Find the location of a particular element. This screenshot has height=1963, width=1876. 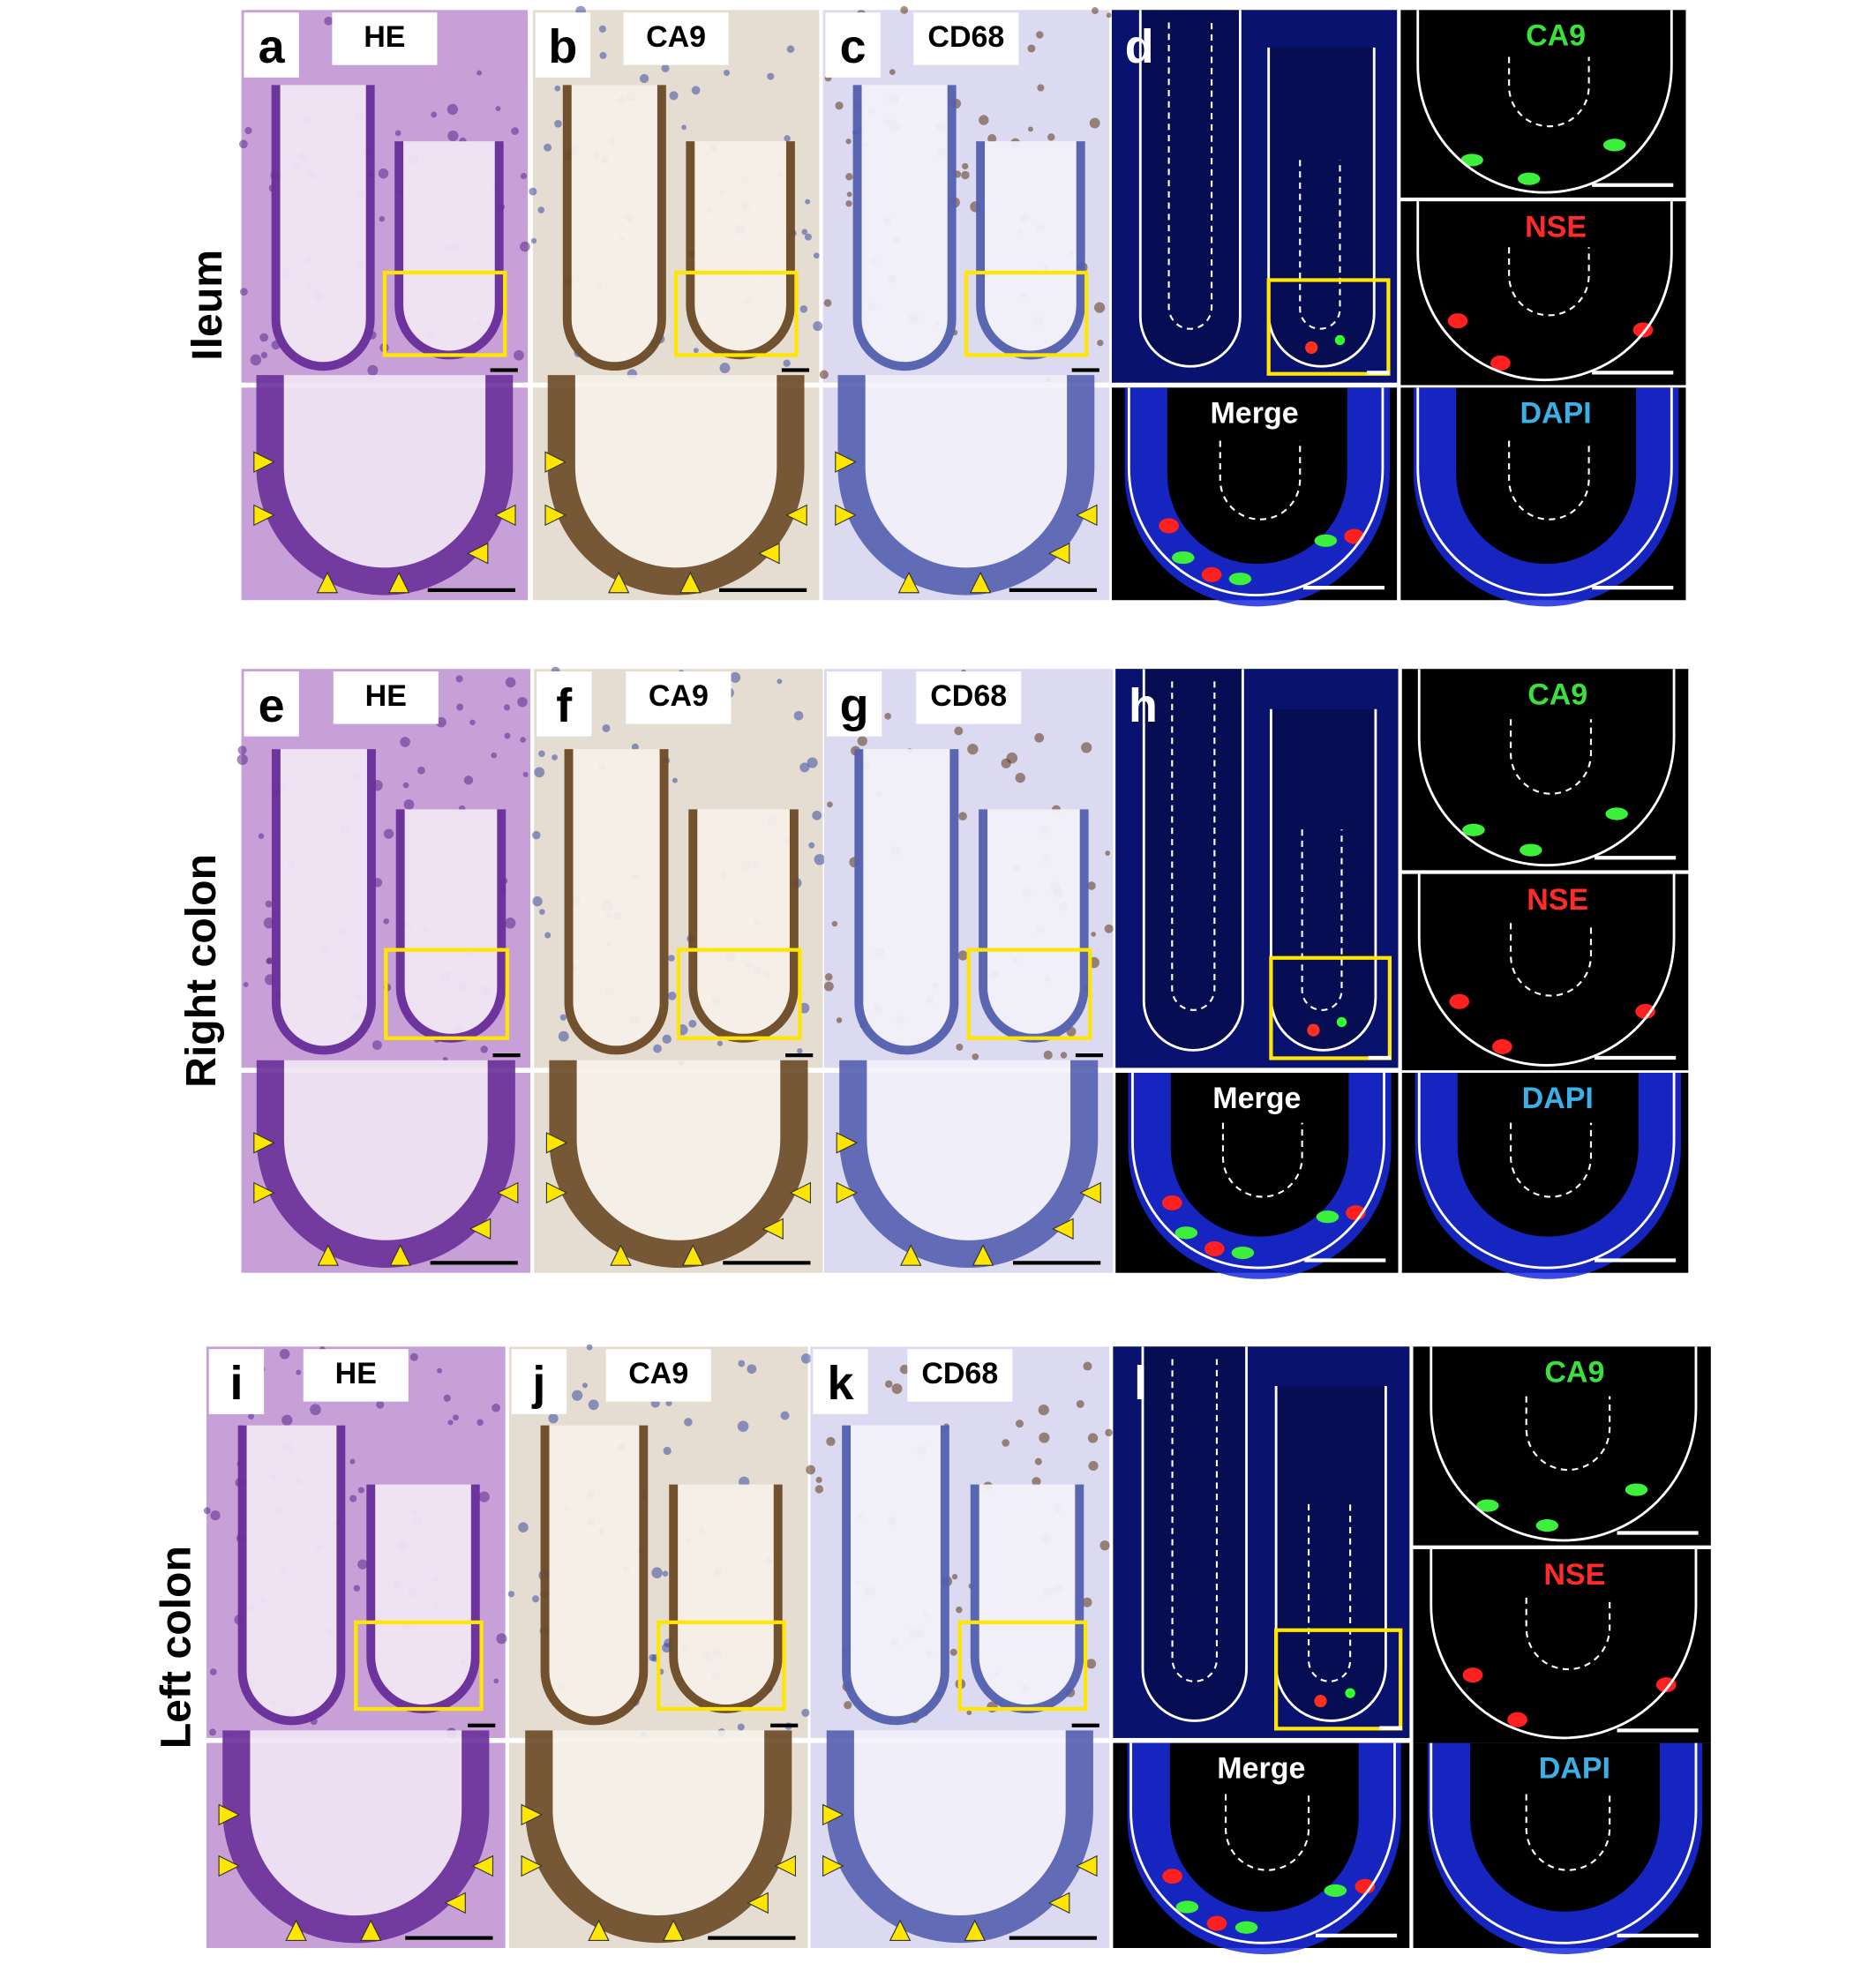

nse-signal is located at coordinates (1457, 321).